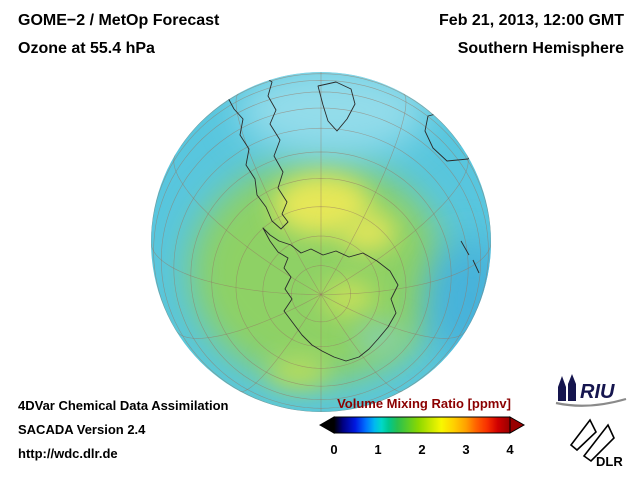 The width and height of the screenshot is (640, 480). Describe the element at coordinates (421, 449) in the screenshot. I see `colorbar-tick-2: 2` at that location.